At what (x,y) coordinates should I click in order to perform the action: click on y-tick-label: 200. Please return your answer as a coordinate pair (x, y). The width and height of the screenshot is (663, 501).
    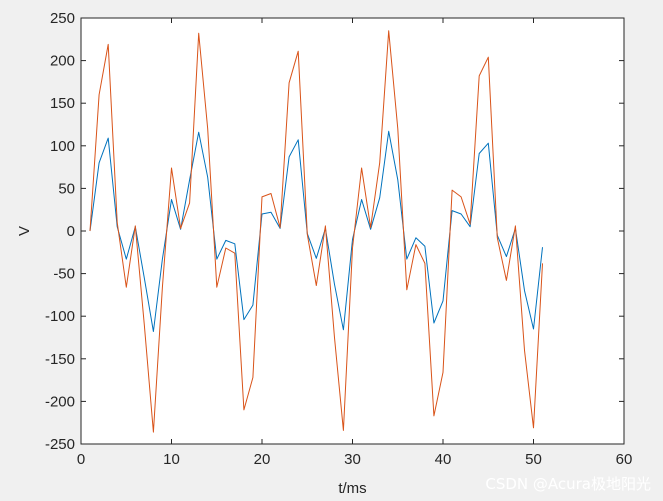
    Looking at the image, I should click on (62, 61).